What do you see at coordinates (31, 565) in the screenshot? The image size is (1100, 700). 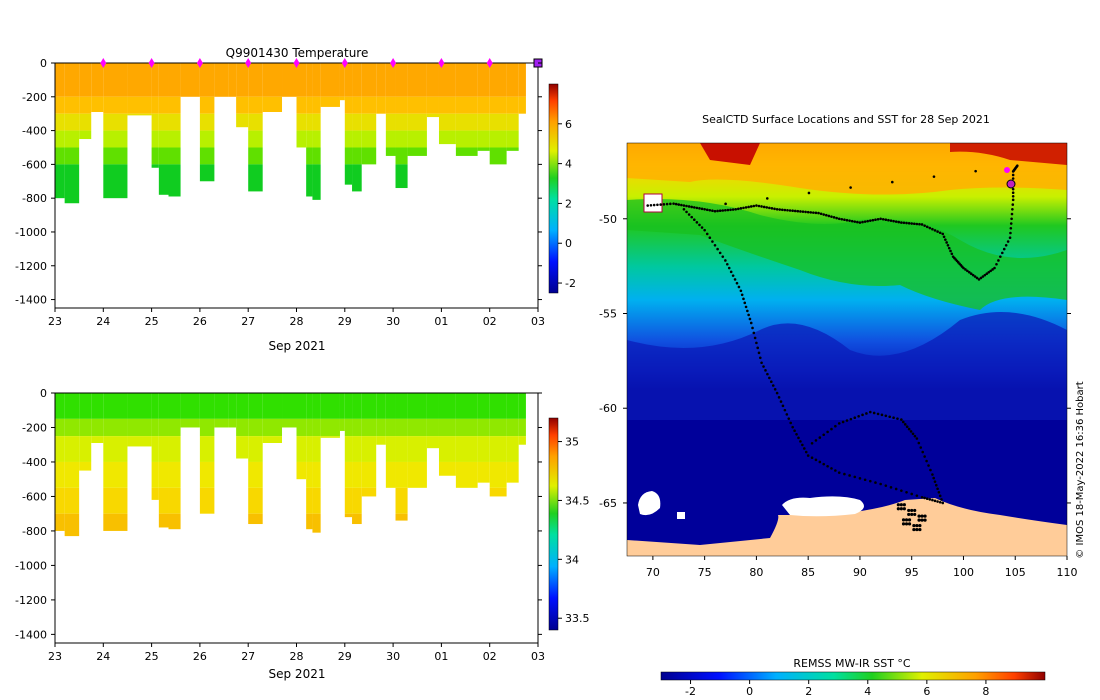 I see `y-tick-label: -1000` at bounding box center [31, 565].